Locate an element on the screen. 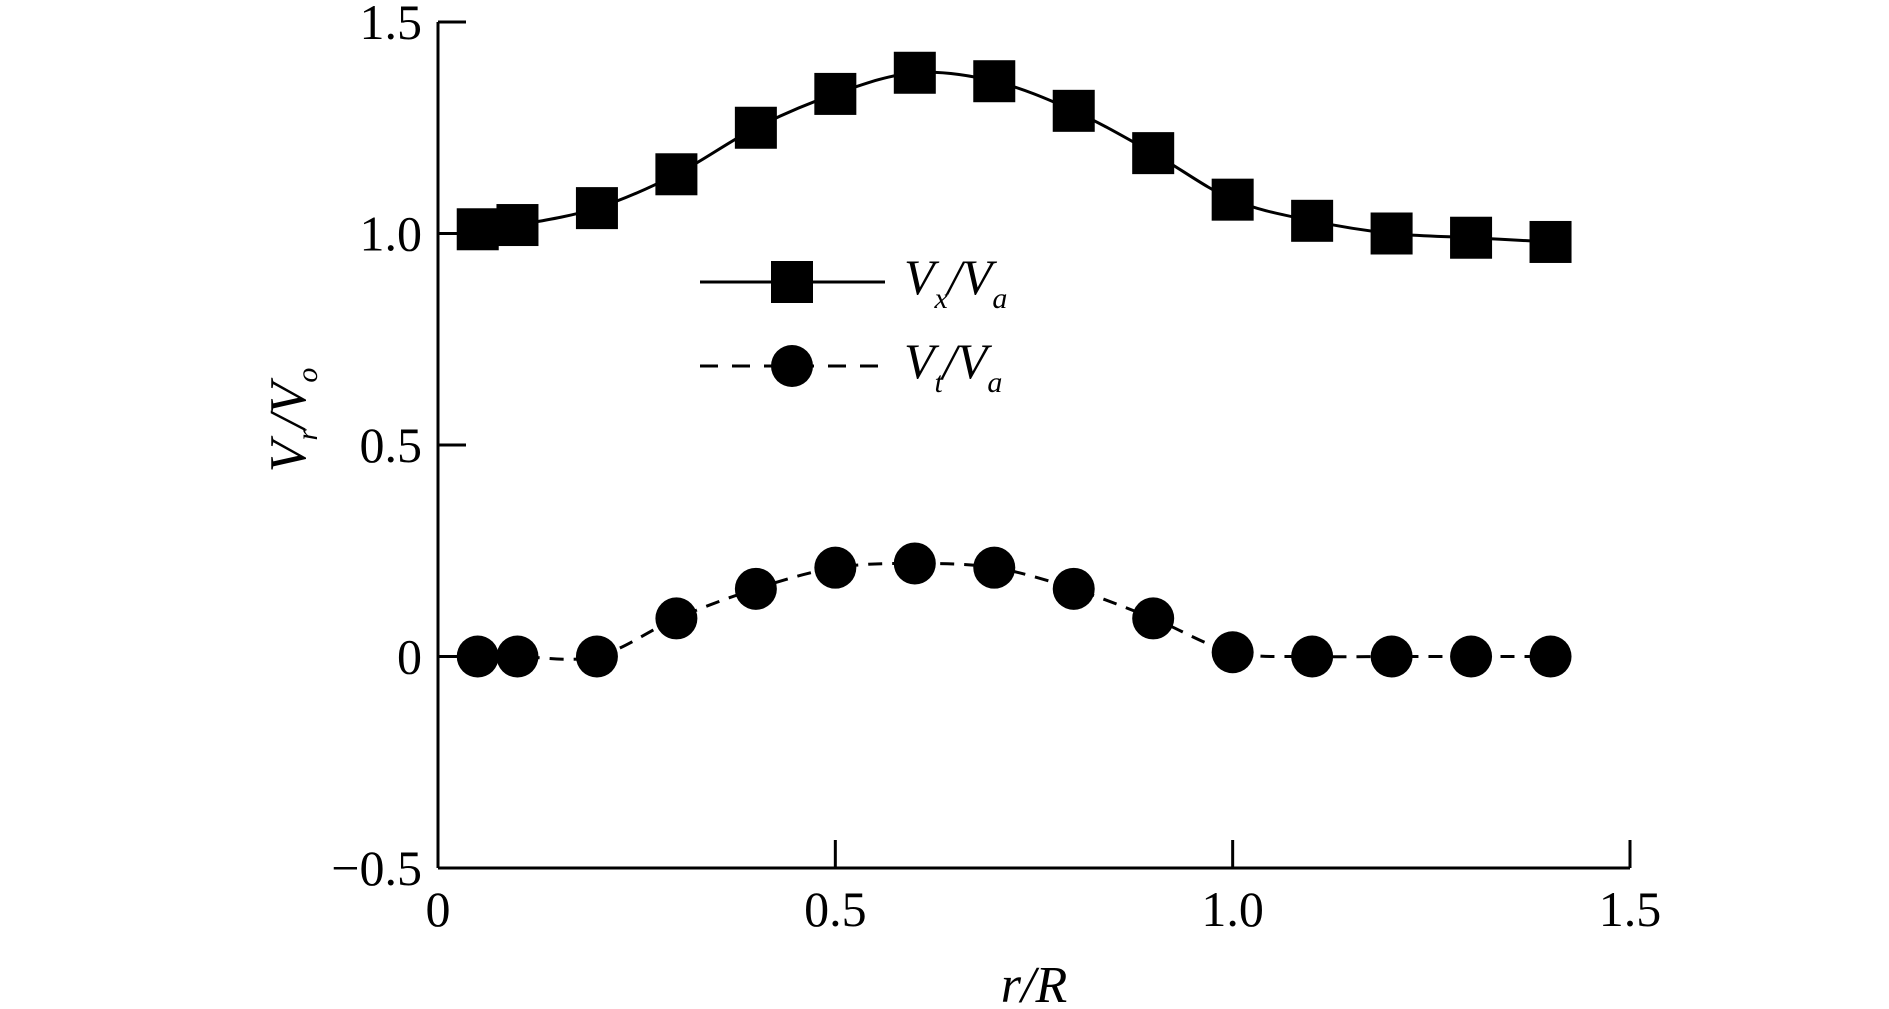 The width and height of the screenshot is (1889, 1009). y-tick-label: 0.5 is located at coordinates (391, 445).